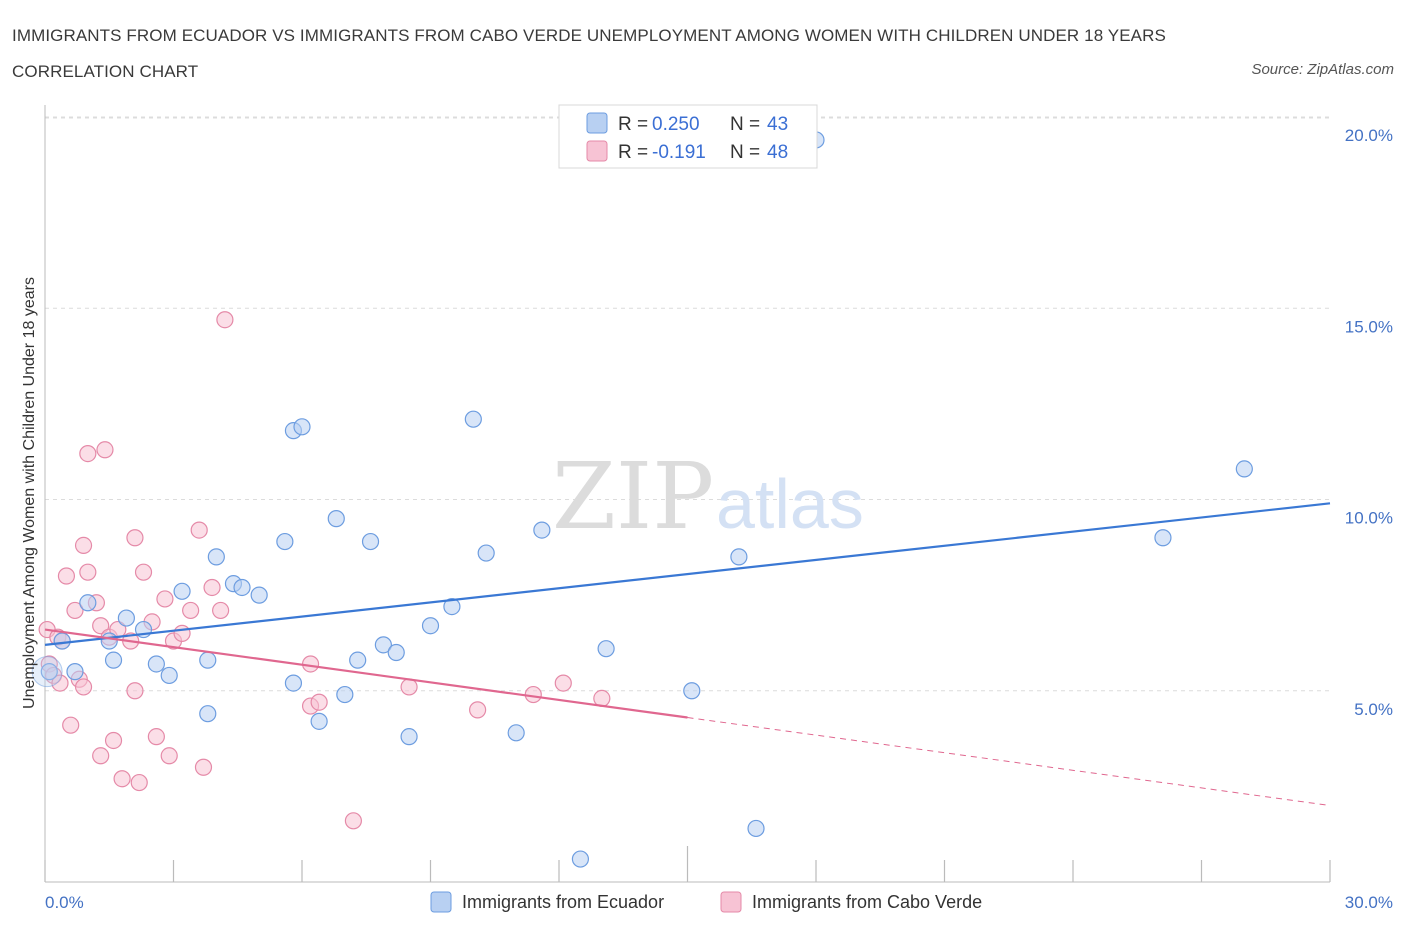 The image size is (1406, 930). What do you see at coordinates (597, 123) in the screenshot?
I see `legend-ecuador-swatch` at bounding box center [597, 123].